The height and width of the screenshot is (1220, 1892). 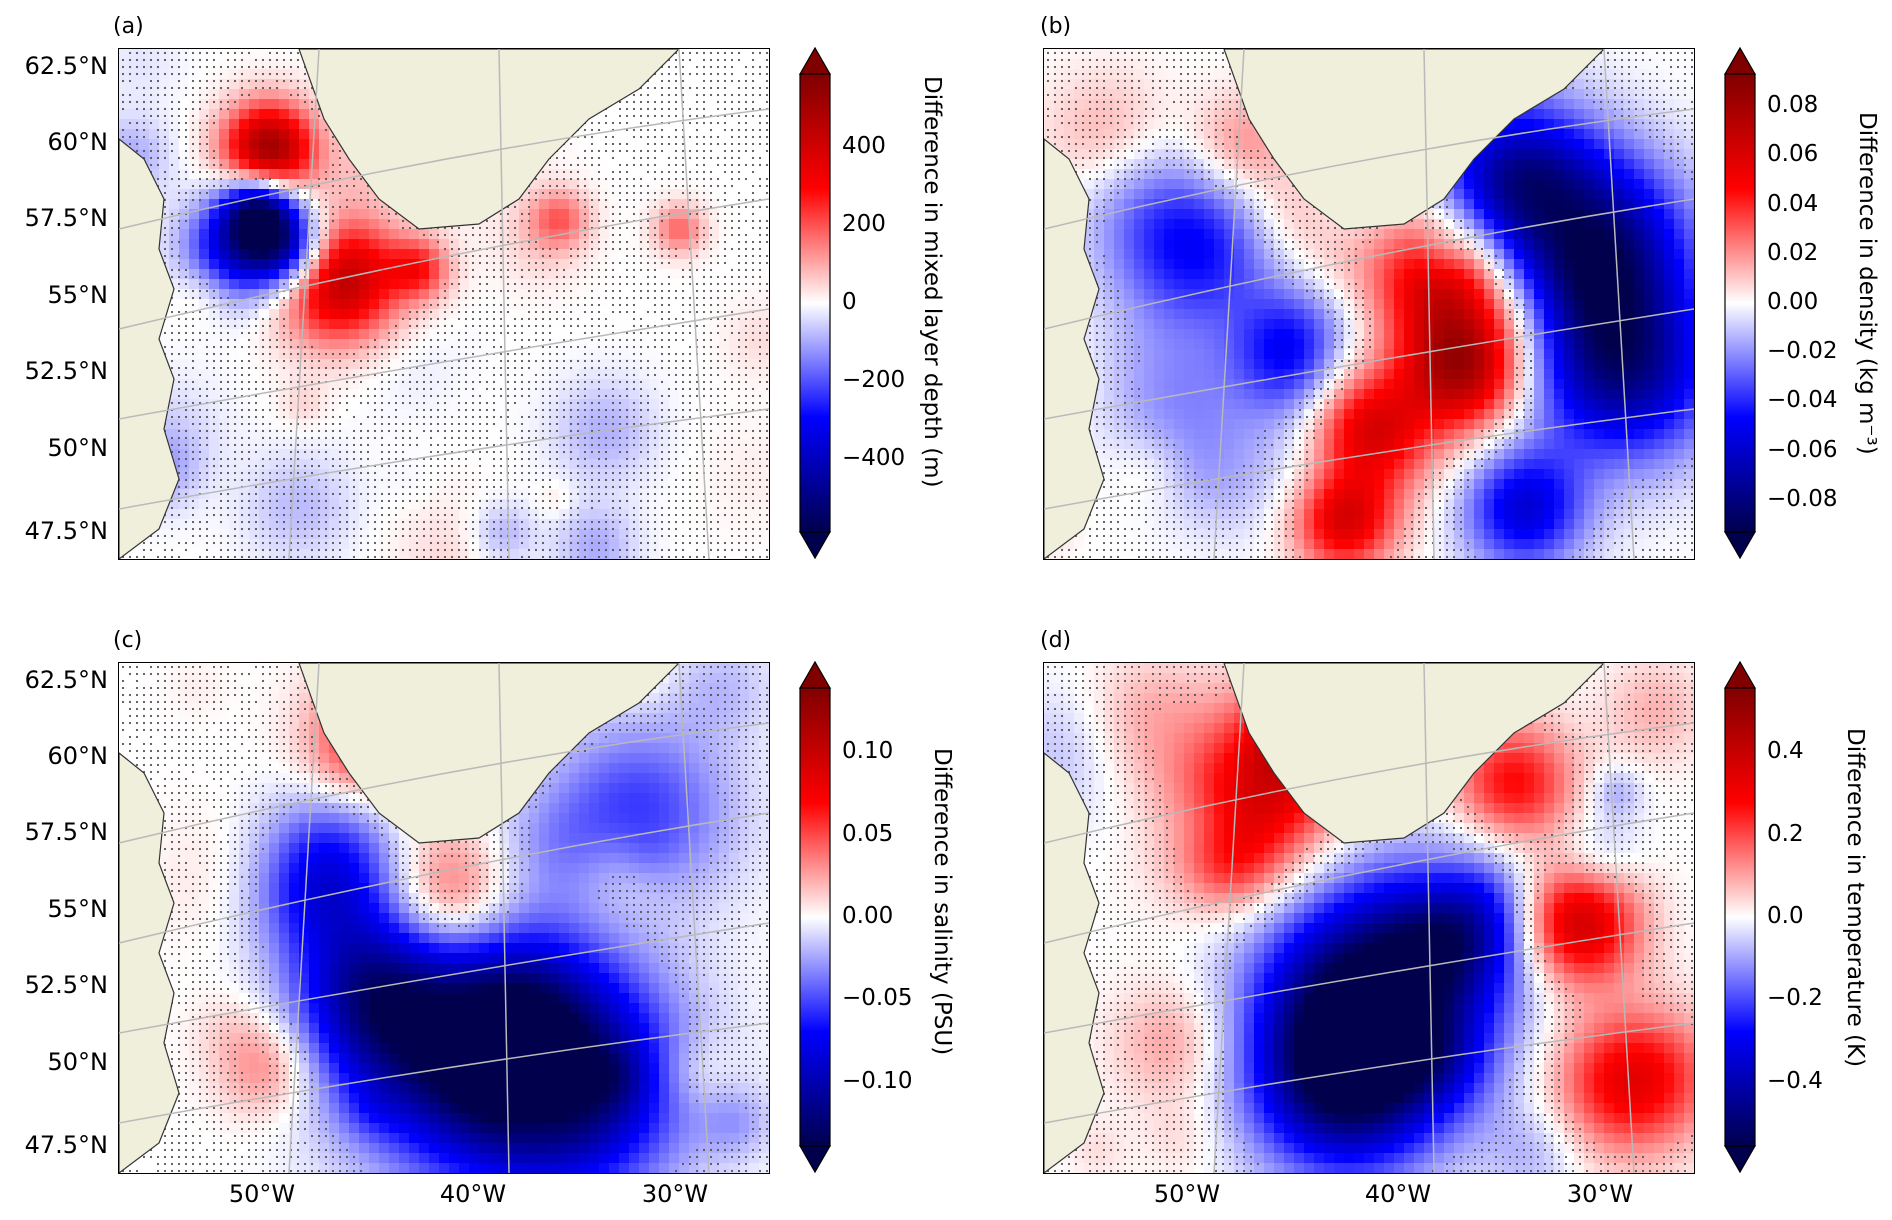 I want to click on panel-b-colorbar, so click(x=1740, y=303).